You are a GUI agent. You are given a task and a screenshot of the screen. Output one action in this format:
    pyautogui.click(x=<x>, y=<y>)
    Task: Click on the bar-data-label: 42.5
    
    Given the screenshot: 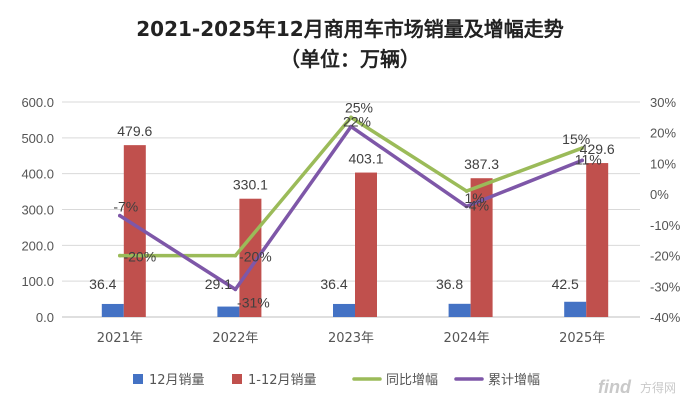 What is the action you would take?
    pyautogui.click(x=565, y=284)
    